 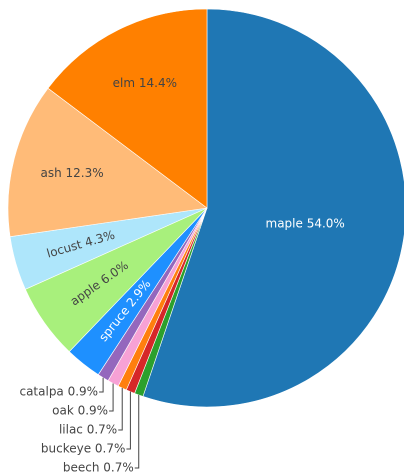 I want to click on slice-label: beech 0.7%, so click(x=98, y=468).